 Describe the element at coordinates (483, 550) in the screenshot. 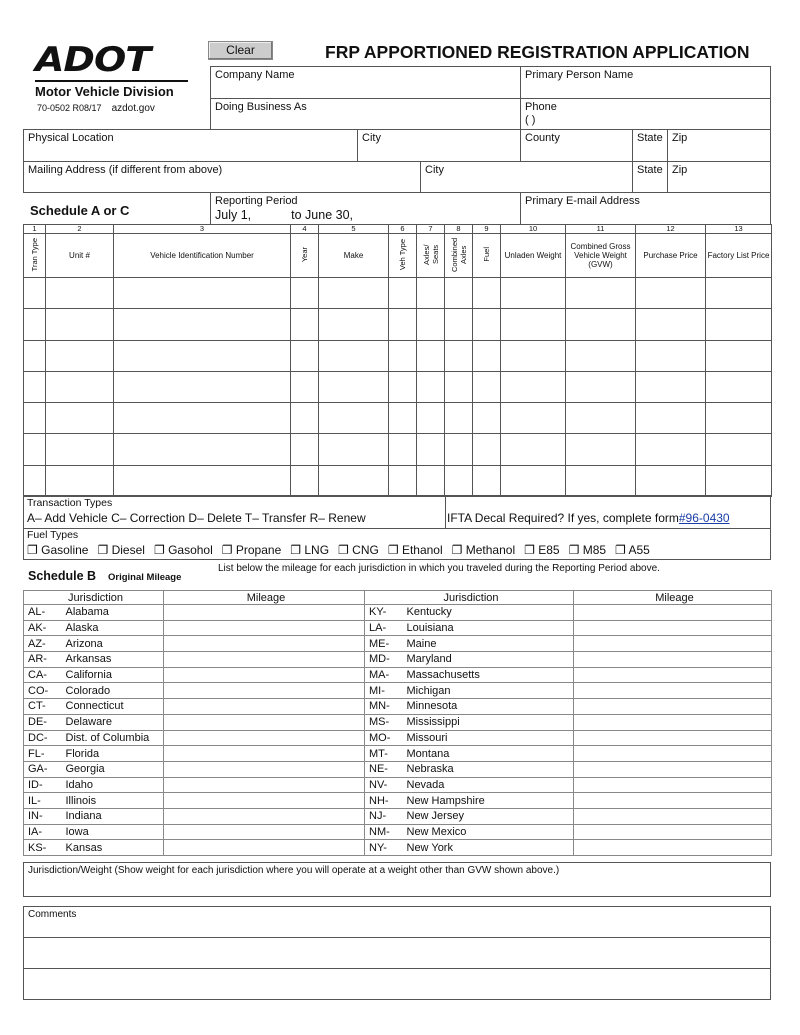

I see `fuel-checkbox-methanol: ❐ Methanol` at that location.